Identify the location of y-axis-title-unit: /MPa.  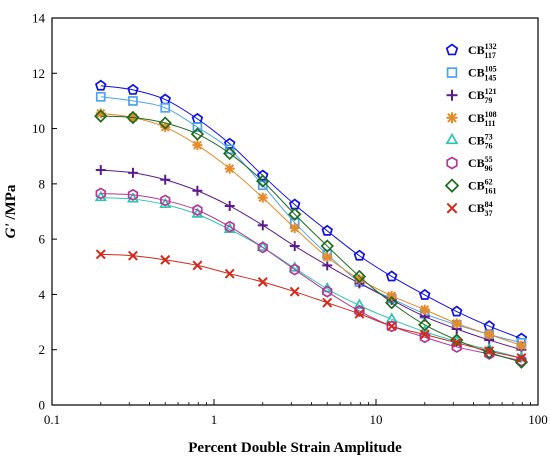
(11, 203).